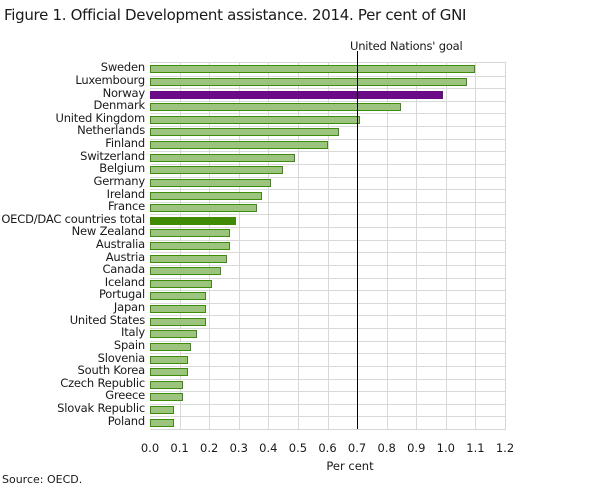 Image resolution: width=609 pixels, height=489 pixels. Describe the element at coordinates (238, 448) in the screenshot. I see `x-tick-label: 0.3` at that location.